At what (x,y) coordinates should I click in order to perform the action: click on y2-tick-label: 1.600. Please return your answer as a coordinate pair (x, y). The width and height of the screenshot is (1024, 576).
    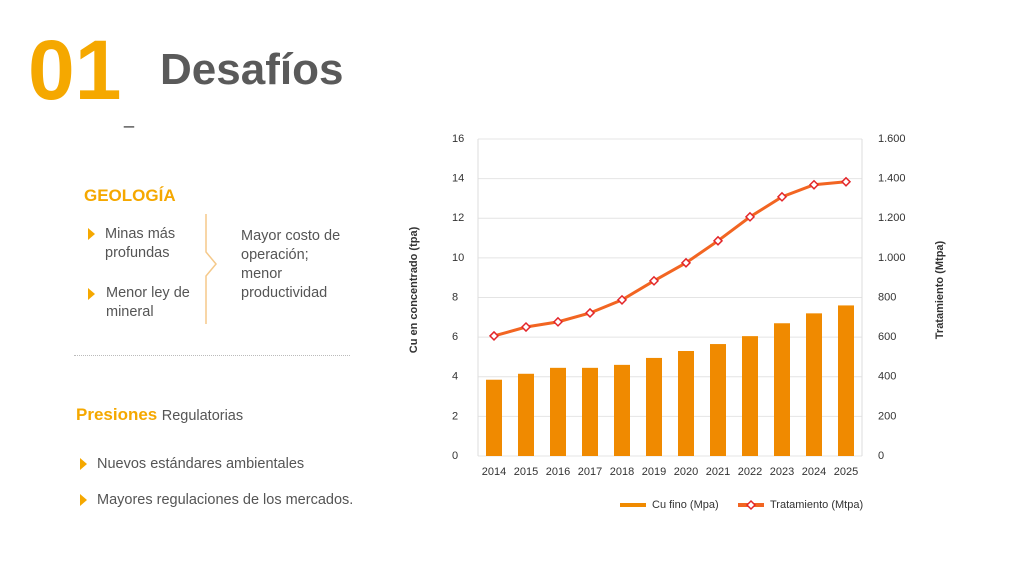
    Looking at the image, I should click on (892, 139).